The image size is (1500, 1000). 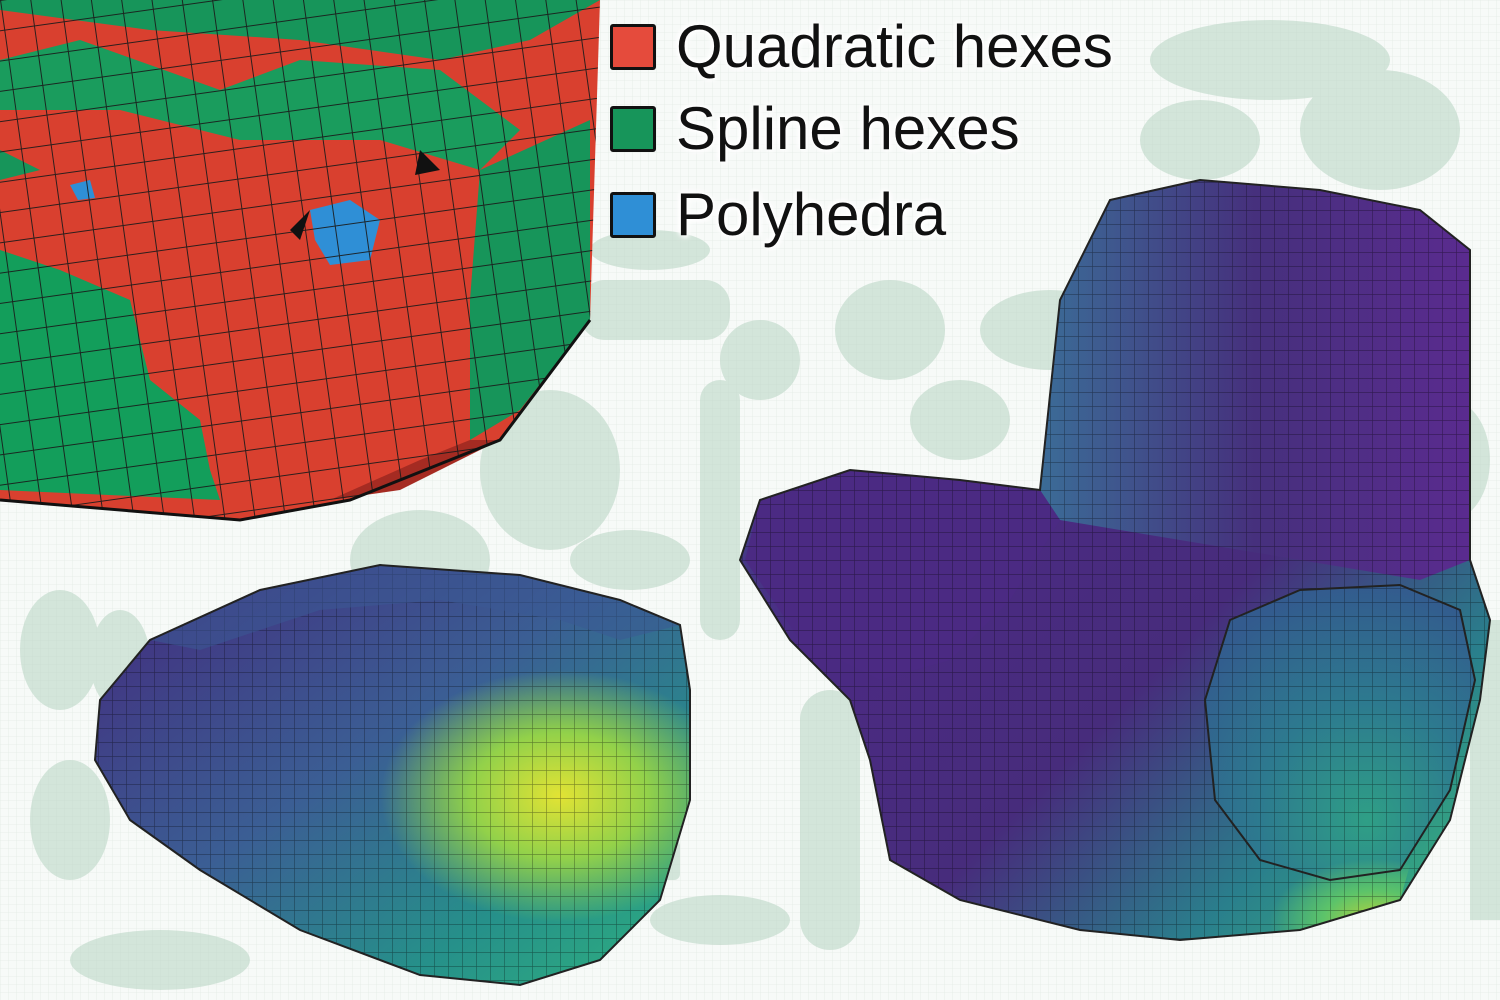 What do you see at coordinates (848, 128) in the screenshot?
I see `legend-label: Spline hexes` at bounding box center [848, 128].